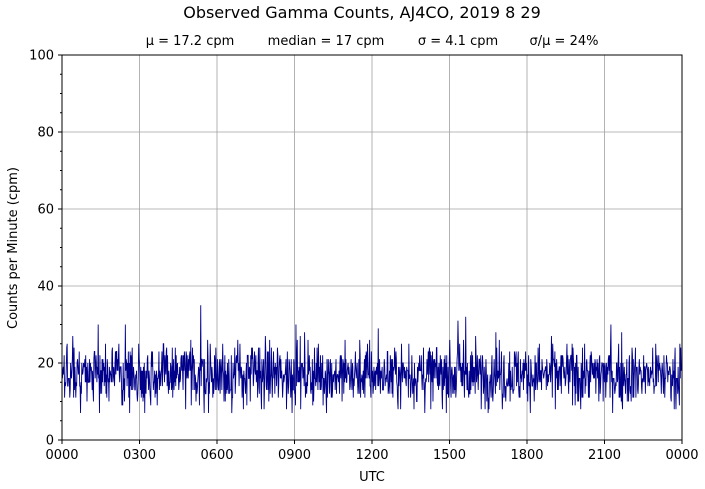  I want to click on y-tick-label: 20, so click(45, 364).